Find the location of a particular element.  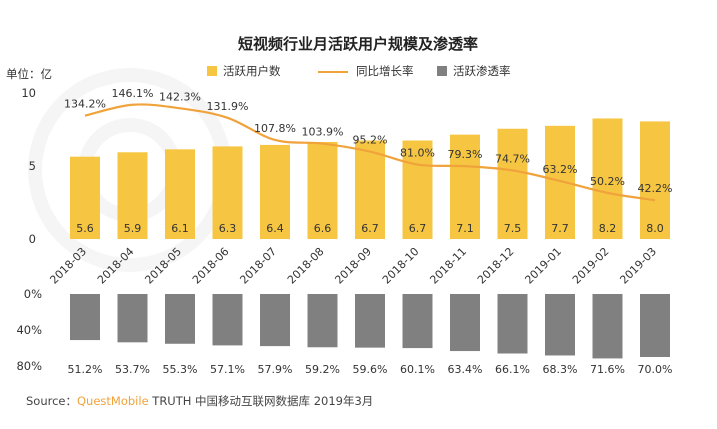

penetration-bar-label: 53.7% is located at coordinates (132, 369).